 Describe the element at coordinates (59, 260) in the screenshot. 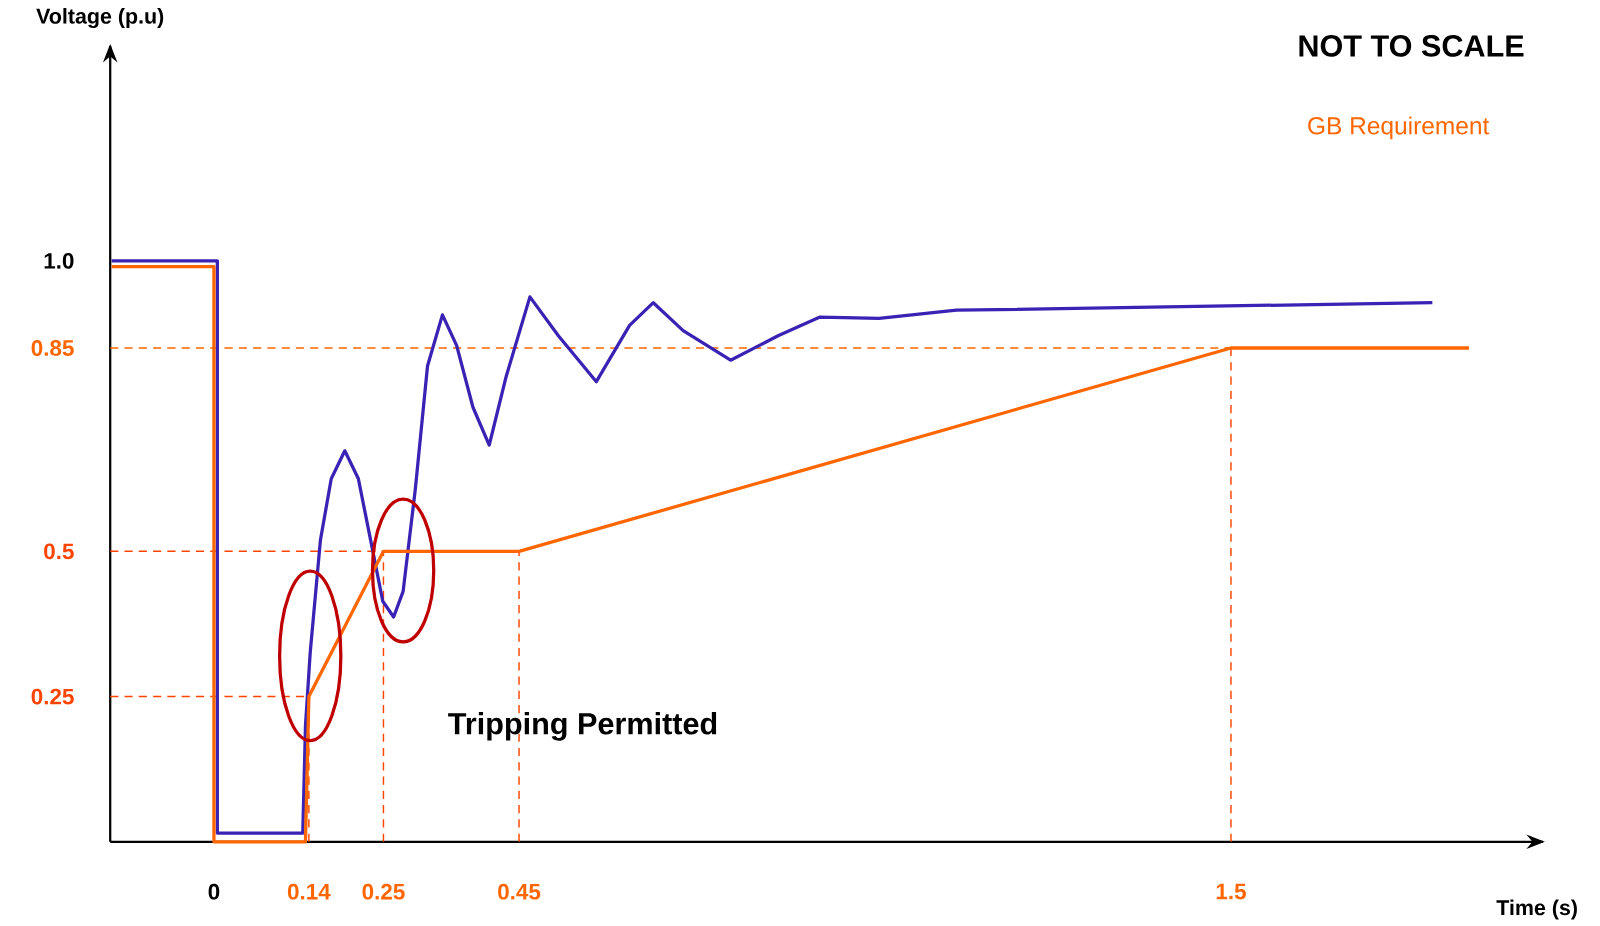

I see `y-tick-label: 1.0` at that location.